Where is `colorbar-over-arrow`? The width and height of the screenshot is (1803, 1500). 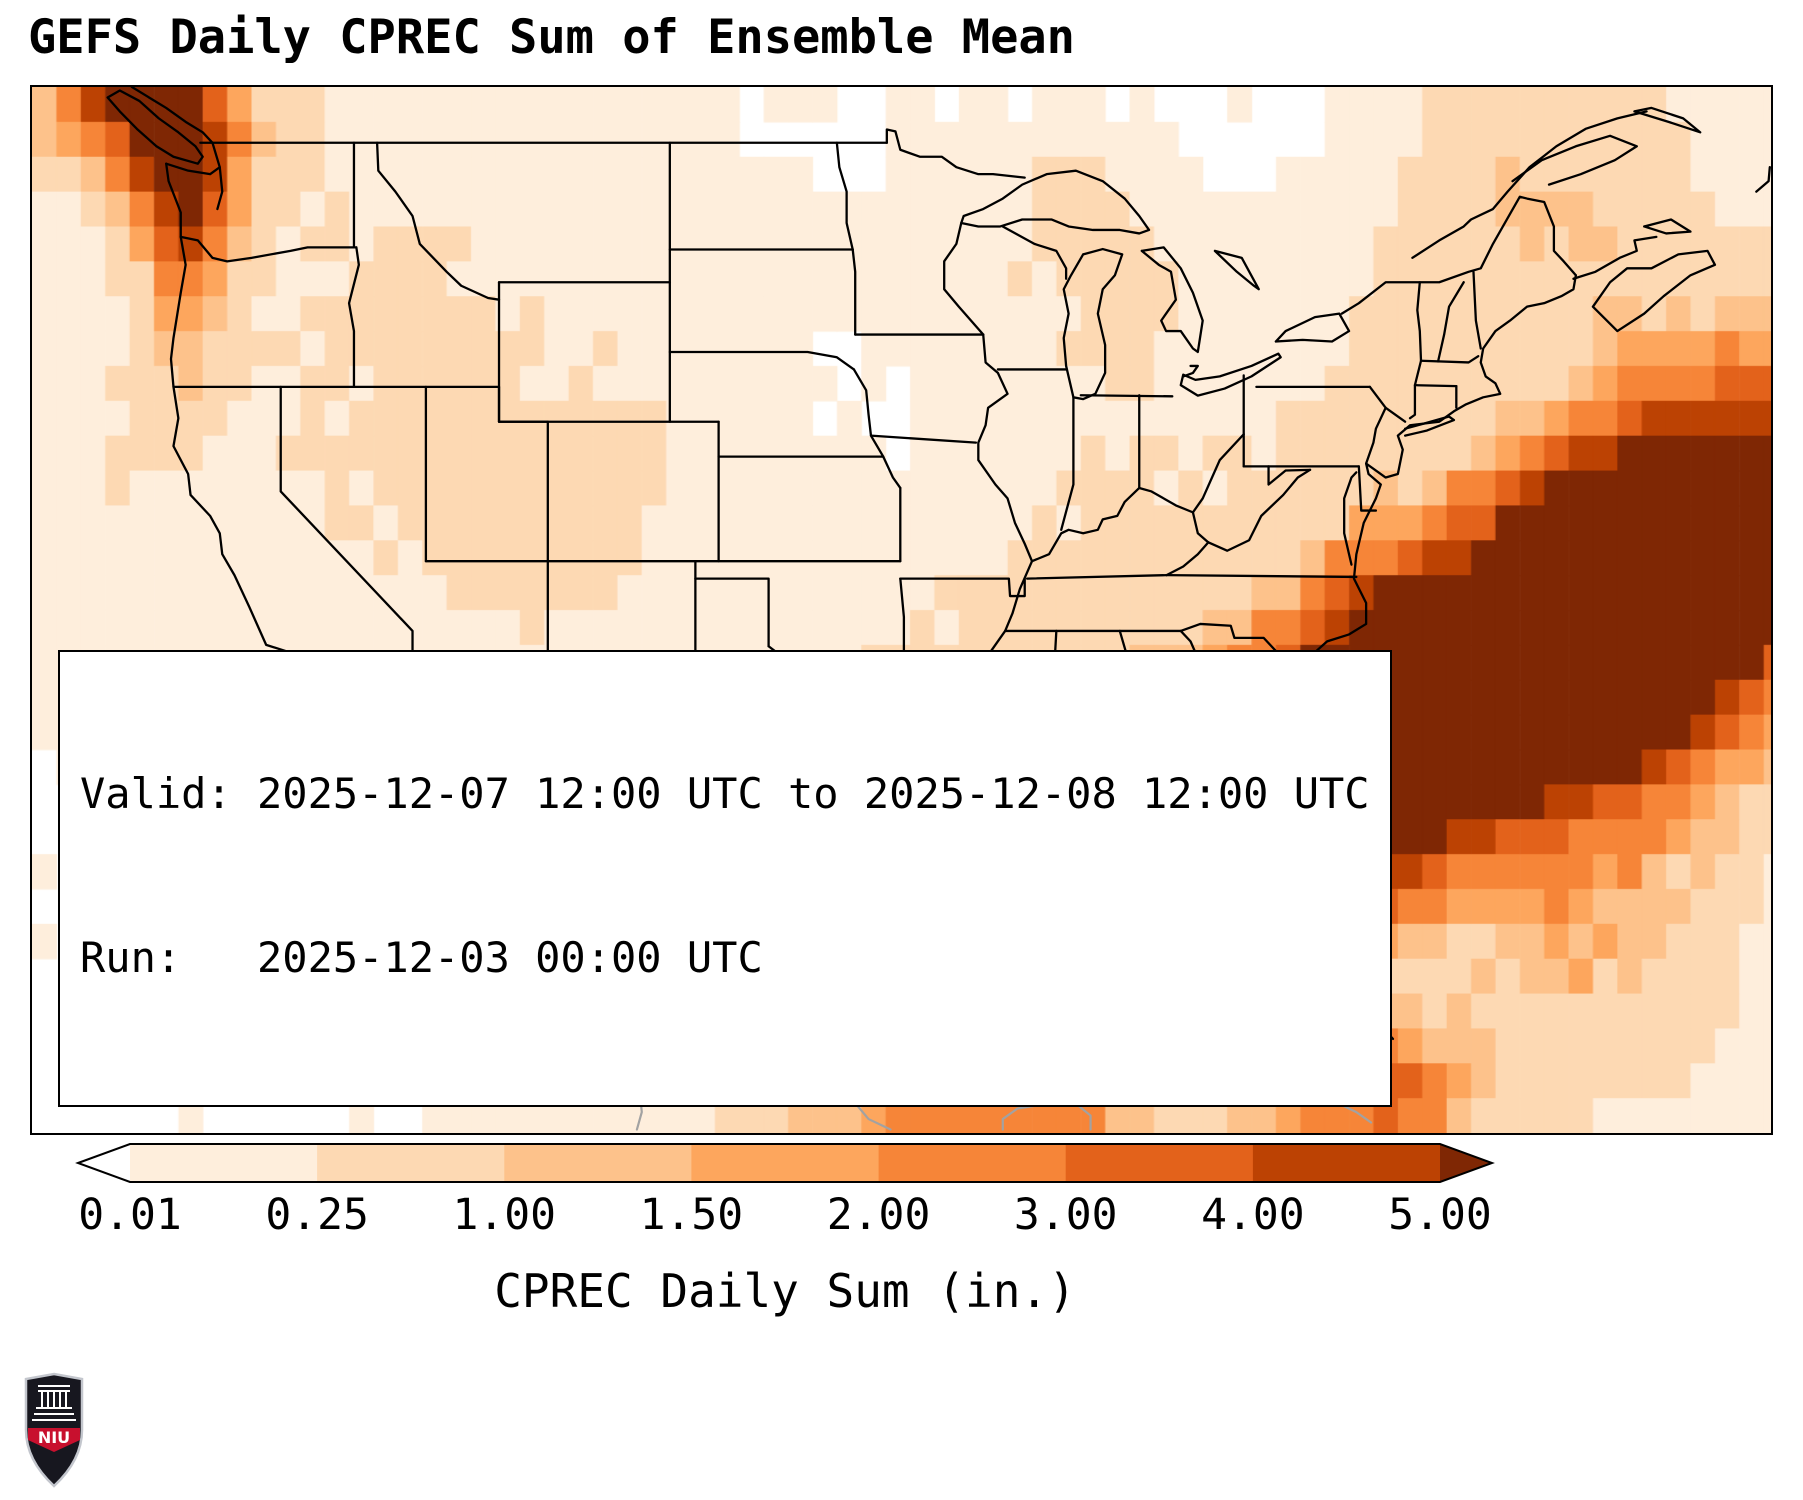 colorbar-over-arrow is located at coordinates (1466, 1163).